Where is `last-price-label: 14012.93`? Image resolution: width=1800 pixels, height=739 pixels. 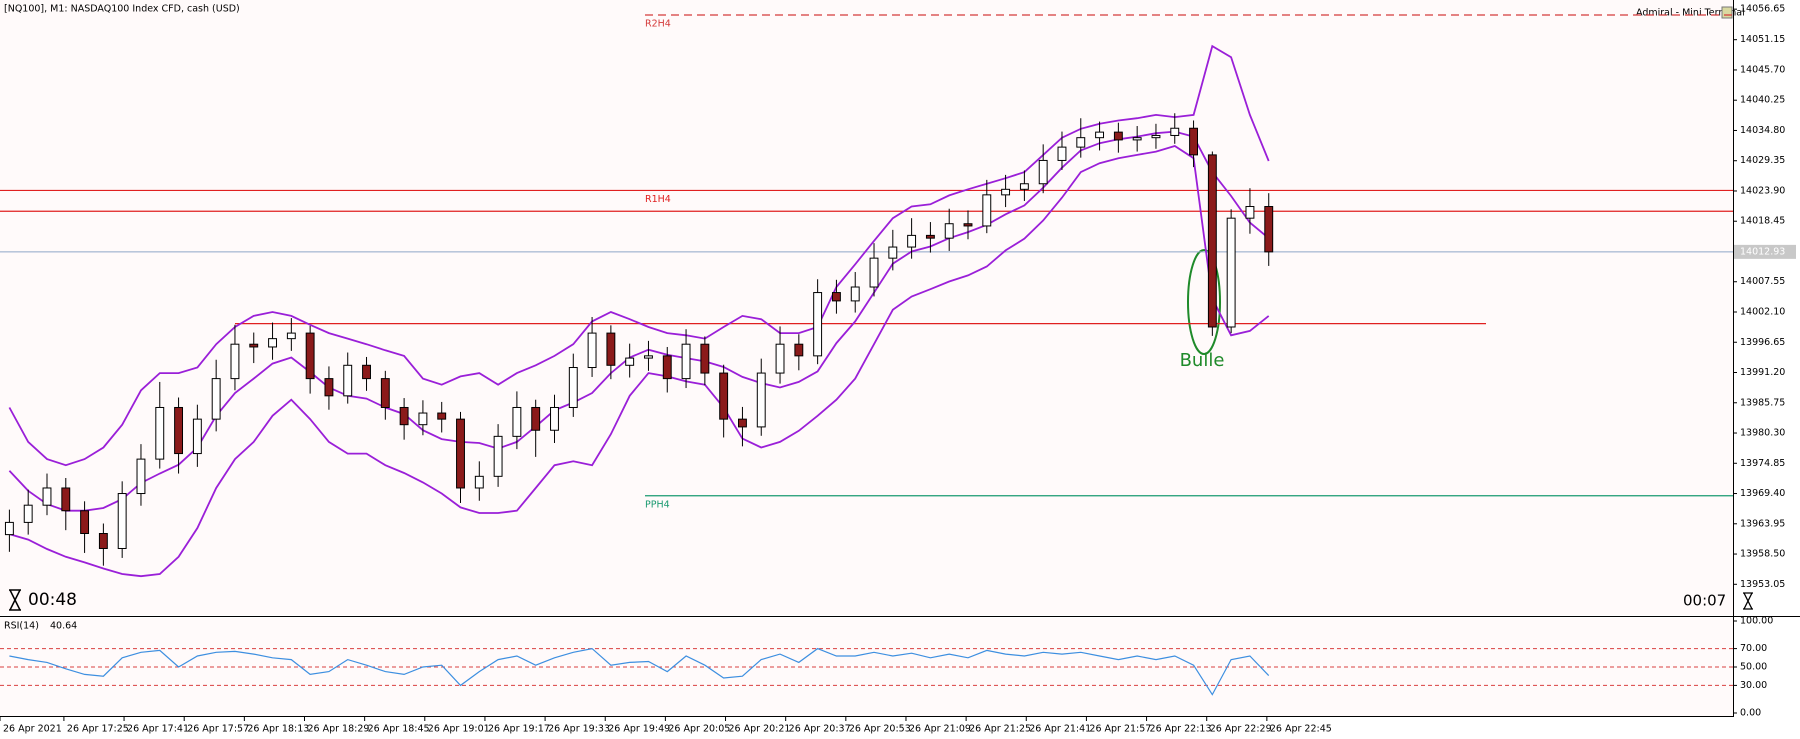
last-price-label: 14012.93 is located at coordinates (1762, 251).